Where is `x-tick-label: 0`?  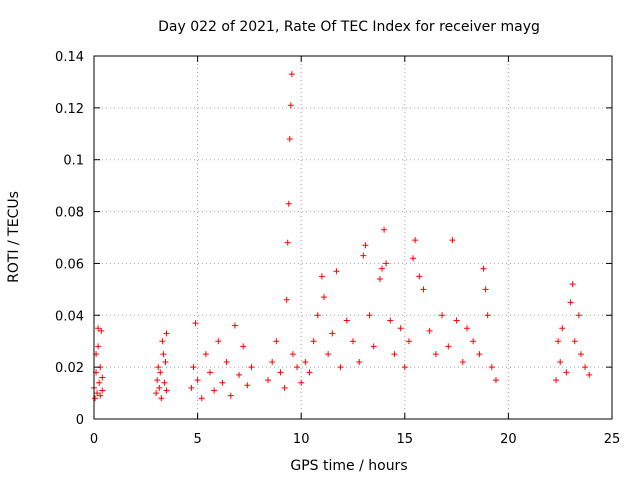 x-tick-label: 0 is located at coordinates (94, 439).